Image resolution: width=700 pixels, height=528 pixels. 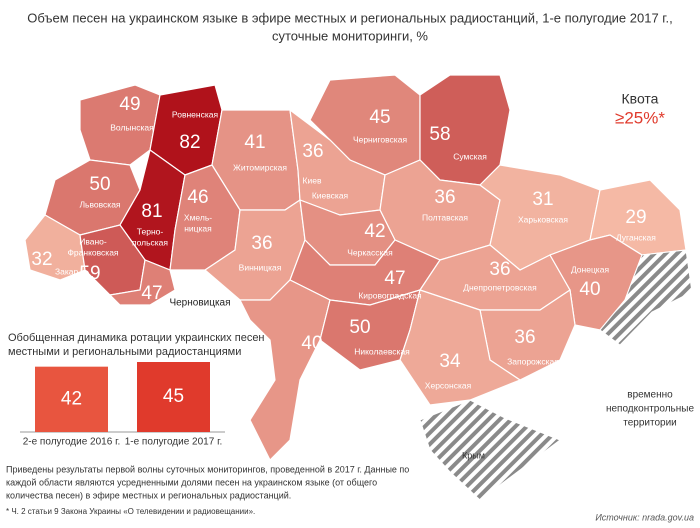 I want to click on region-name: Франковская, so click(x=92, y=252).